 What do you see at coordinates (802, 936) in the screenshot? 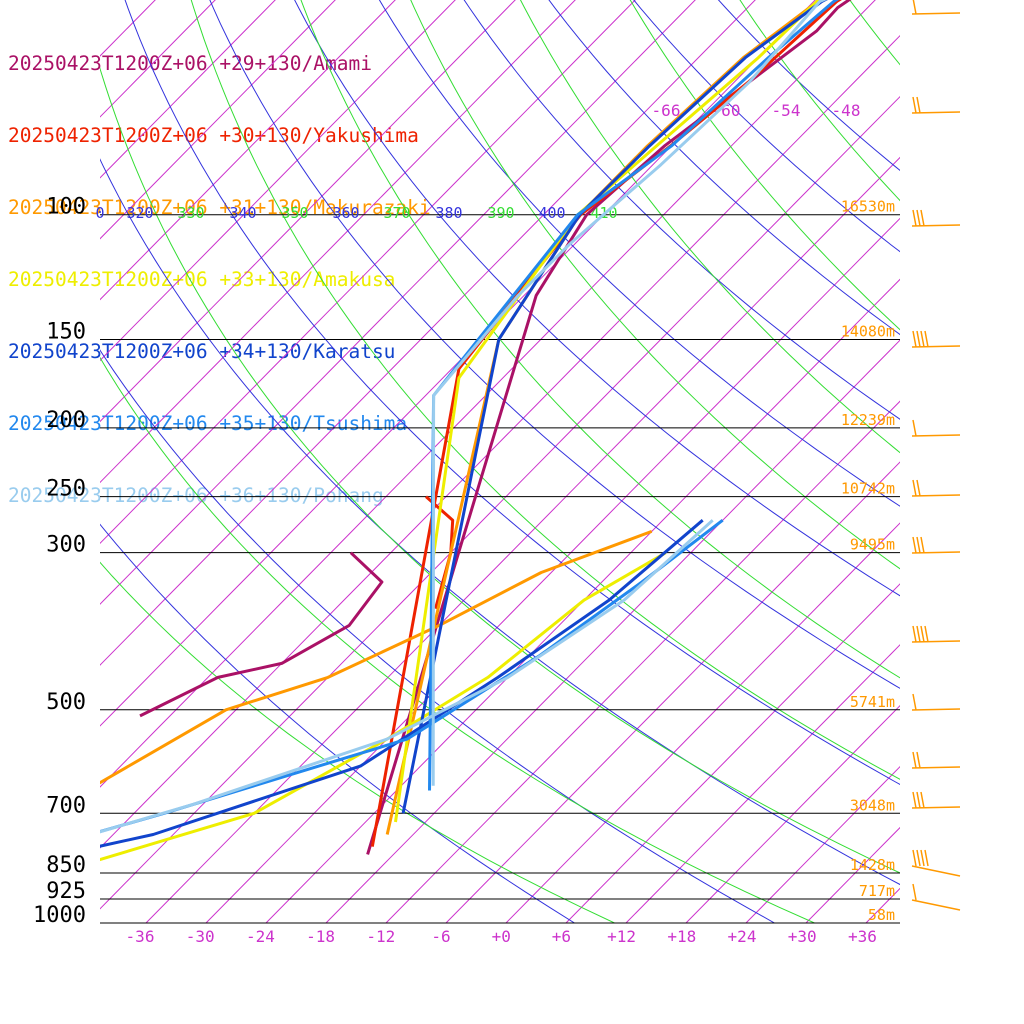
I see `temperature-tick-label: +30` at bounding box center [802, 936].